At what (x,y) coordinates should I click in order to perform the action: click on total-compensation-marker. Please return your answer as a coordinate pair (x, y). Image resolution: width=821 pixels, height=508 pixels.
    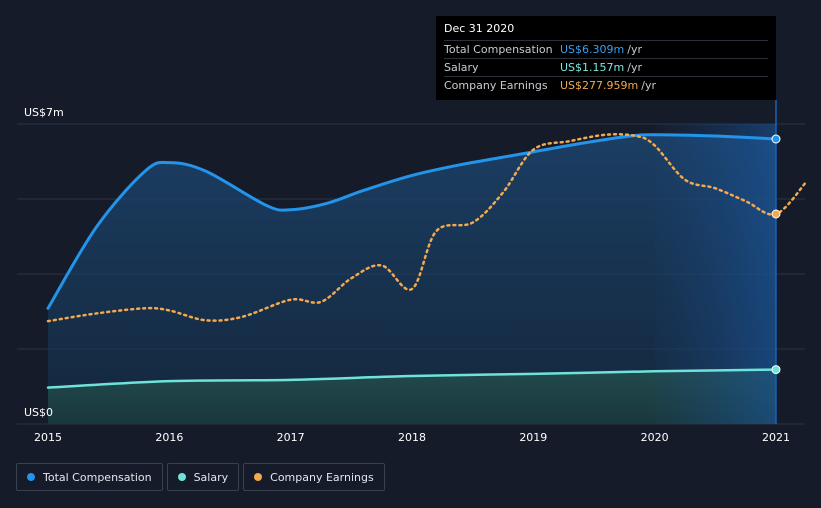
    Looking at the image, I should click on (776, 139).